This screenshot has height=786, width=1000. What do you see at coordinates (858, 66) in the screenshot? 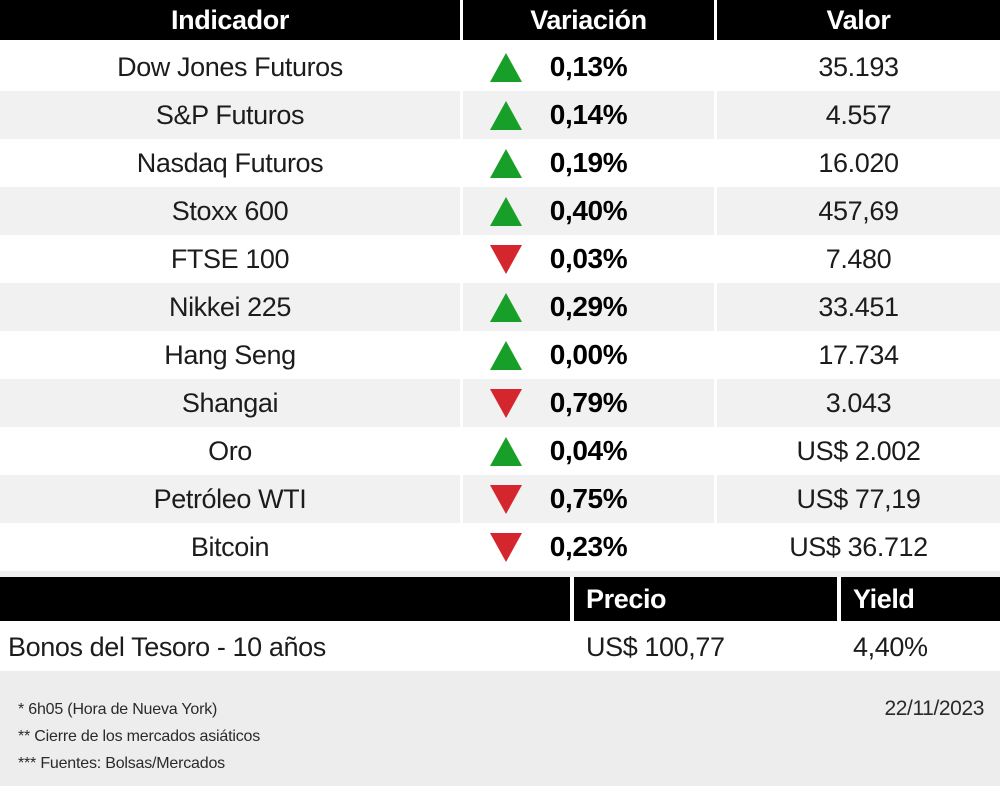
I see `indicator-value: 35.193` at bounding box center [858, 66].